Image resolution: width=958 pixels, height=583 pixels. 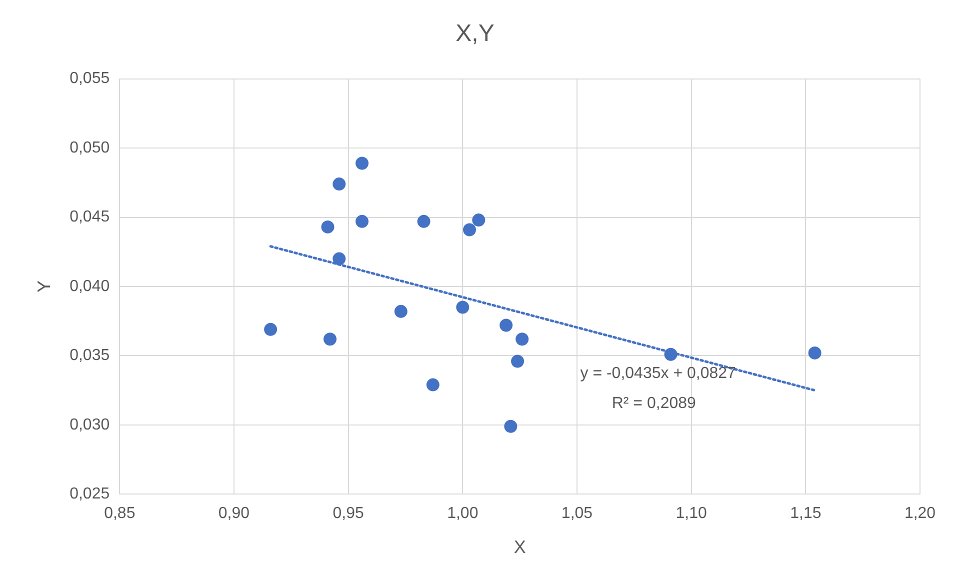 I want to click on annotation: y = -0,0435x + 0,0827, so click(x=658, y=373).